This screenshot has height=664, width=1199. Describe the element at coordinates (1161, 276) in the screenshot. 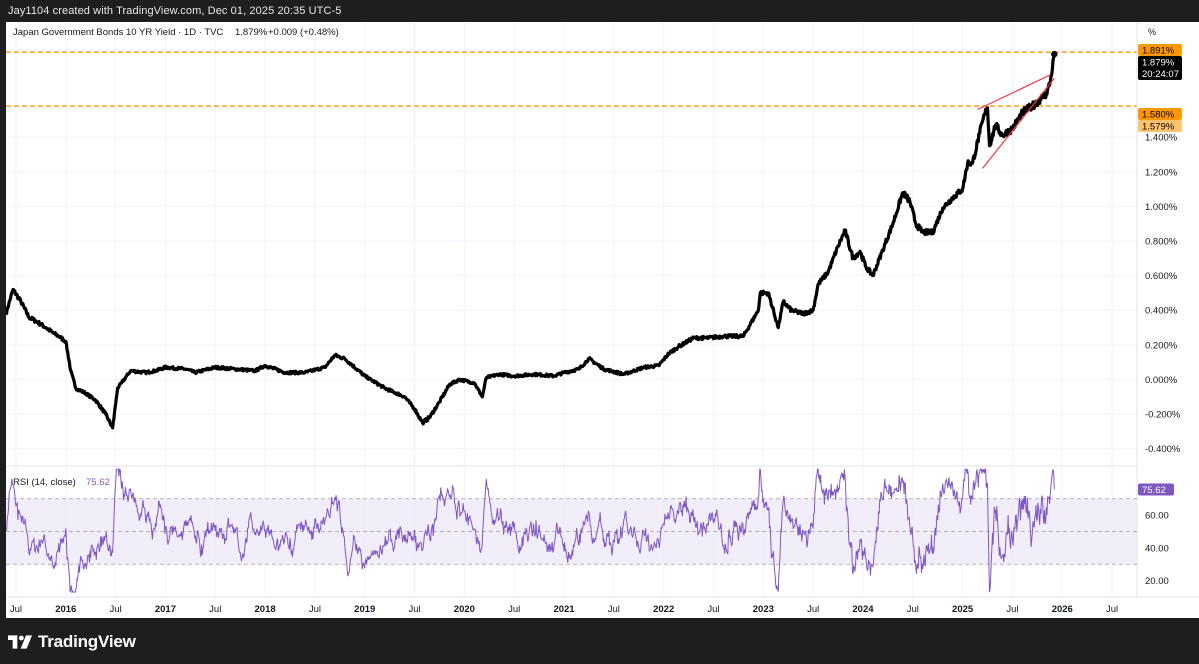

I see `price-axis-label: 0.600%` at that location.